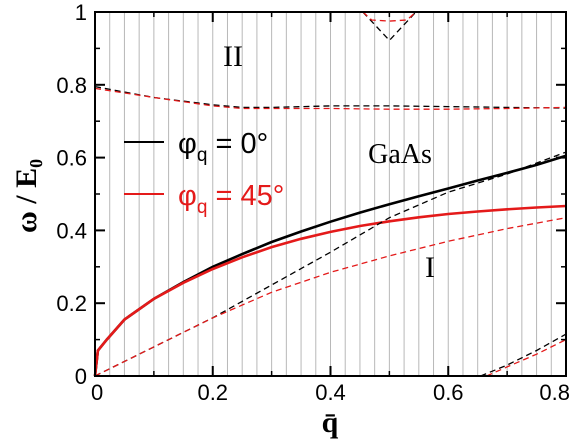  I want to click on x-tick-label: 0.4, so click(330, 392).